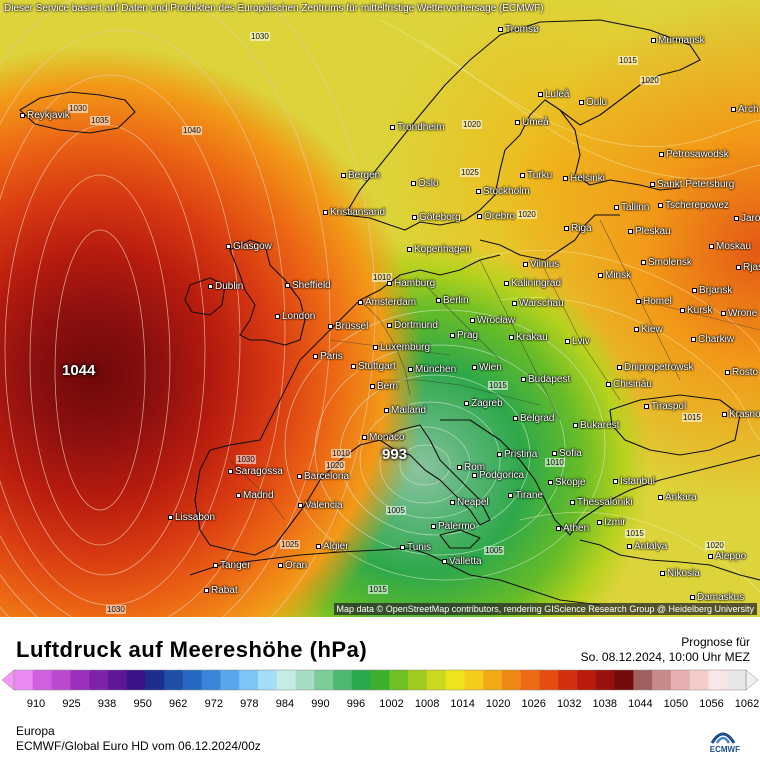 The width and height of the screenshot is (760, 760). Describe the element at coordinates (677, 497) in the screenshot. I see `city-label: Ankara` at that location.